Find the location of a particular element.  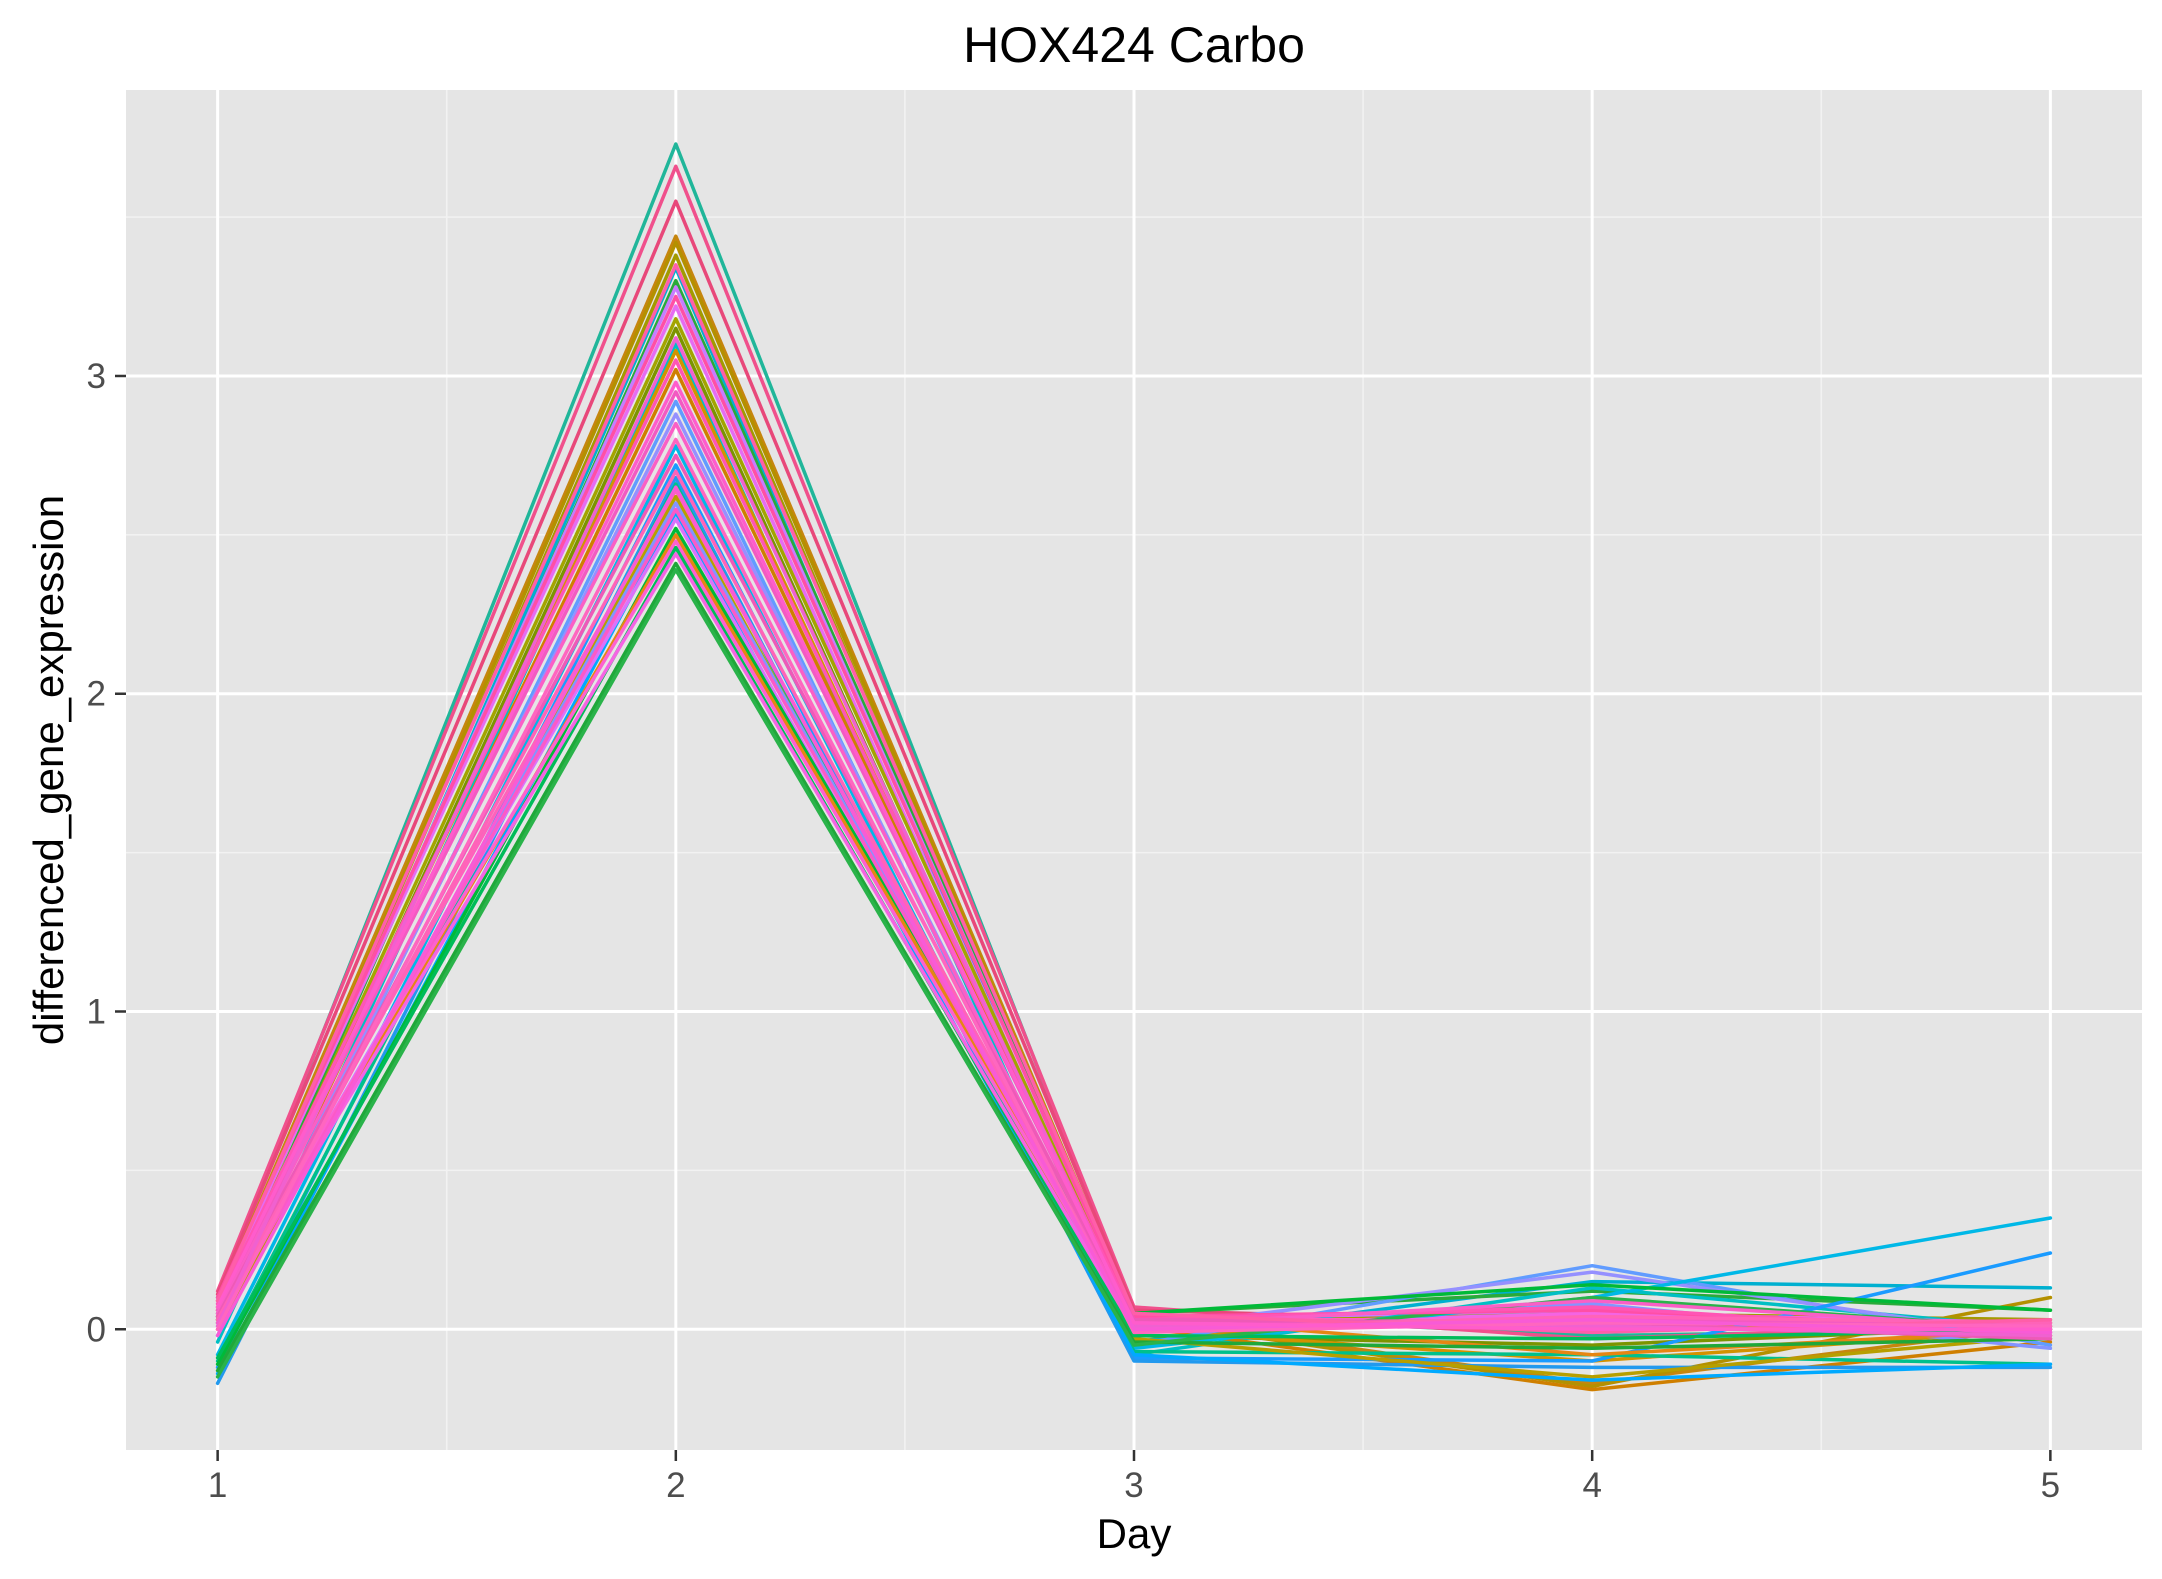

x-tick-label: 5 is located at coordinates (2050, 1485).